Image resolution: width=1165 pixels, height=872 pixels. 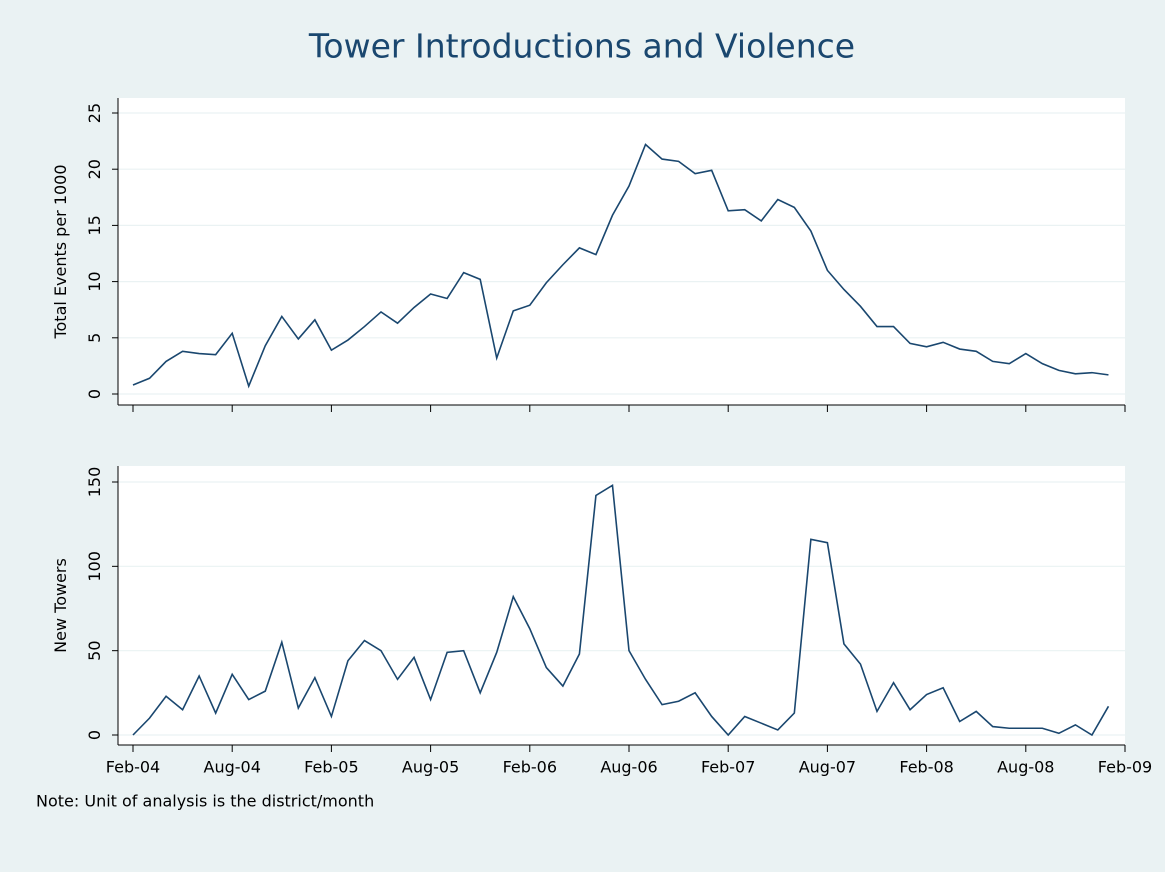 I want to click on x-tick-label: Feb-06, so click(x=530, y=767).